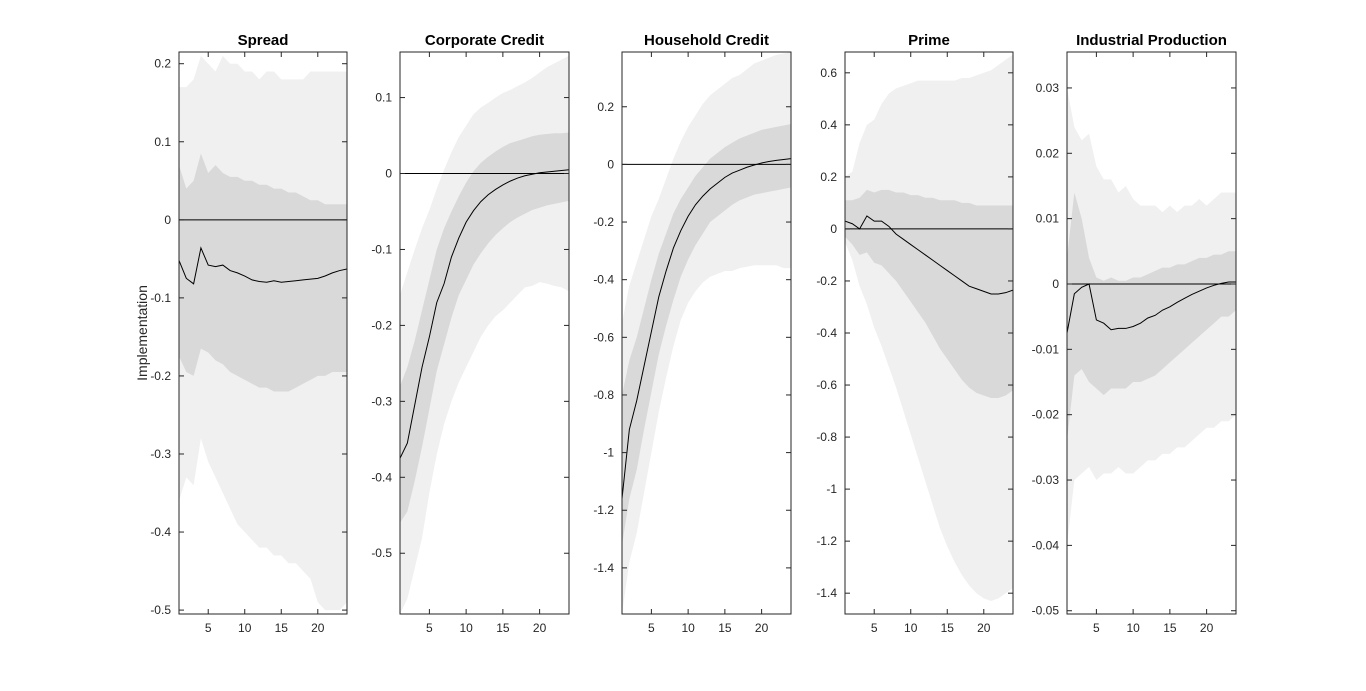  Describe the element at coordinates (1048, 153) in the screenshot. I see `y-tick-label: 0.02` at that location.